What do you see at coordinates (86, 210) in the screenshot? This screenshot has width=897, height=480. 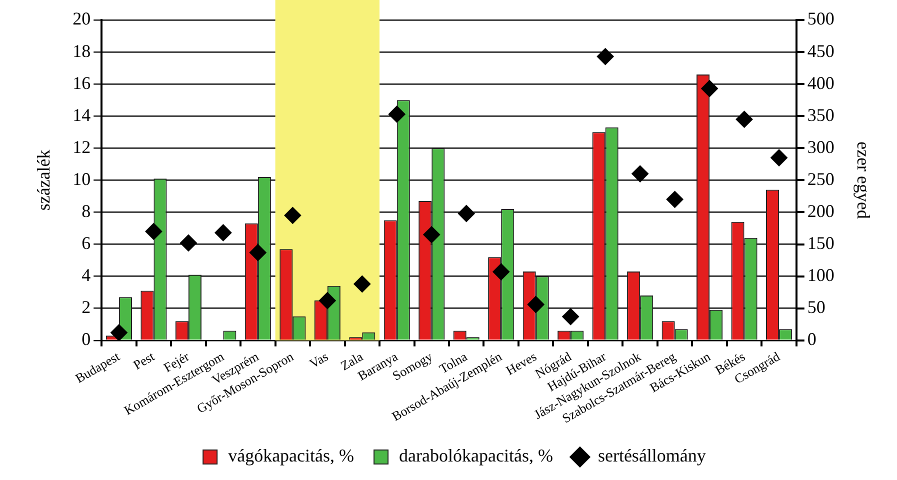 I see `y-tick-label: 8` at bounding box center [86, 210].